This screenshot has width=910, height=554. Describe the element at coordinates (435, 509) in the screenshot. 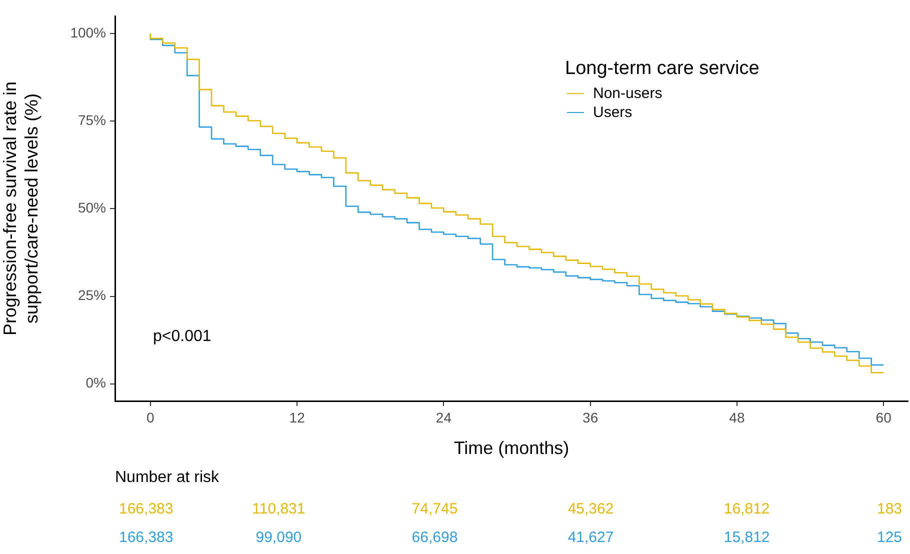

I see `text: 74,745` at that location.